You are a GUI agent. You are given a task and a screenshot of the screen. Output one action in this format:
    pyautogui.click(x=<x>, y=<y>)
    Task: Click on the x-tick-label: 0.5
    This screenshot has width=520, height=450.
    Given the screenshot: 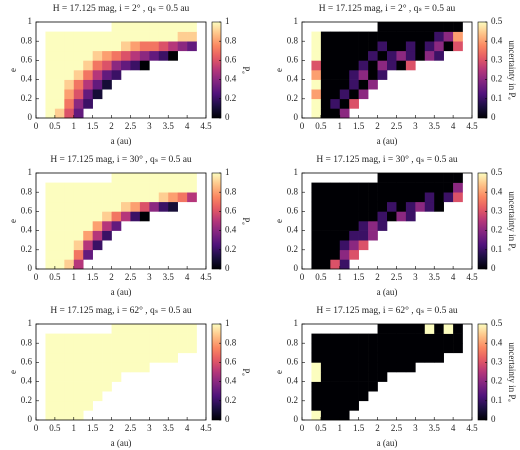 What is the action you would take?
    pyautogui.click(x=321, y=126)
    